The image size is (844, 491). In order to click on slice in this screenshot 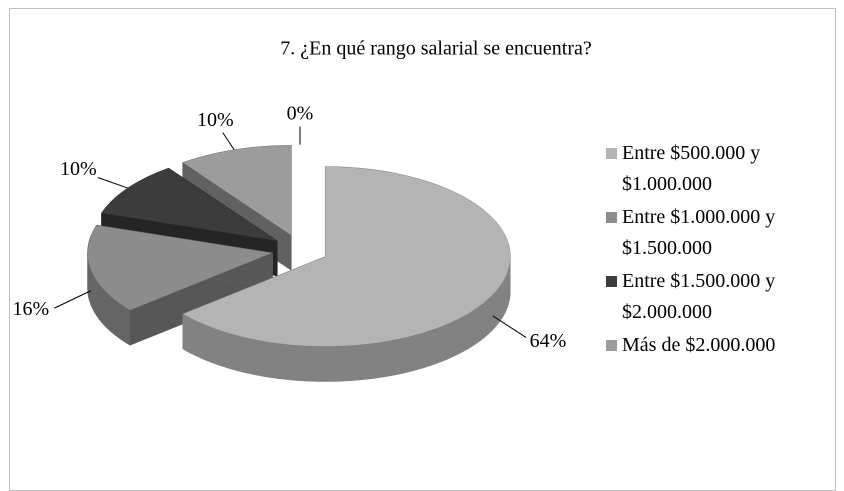, I will do `click(180, 285)`.